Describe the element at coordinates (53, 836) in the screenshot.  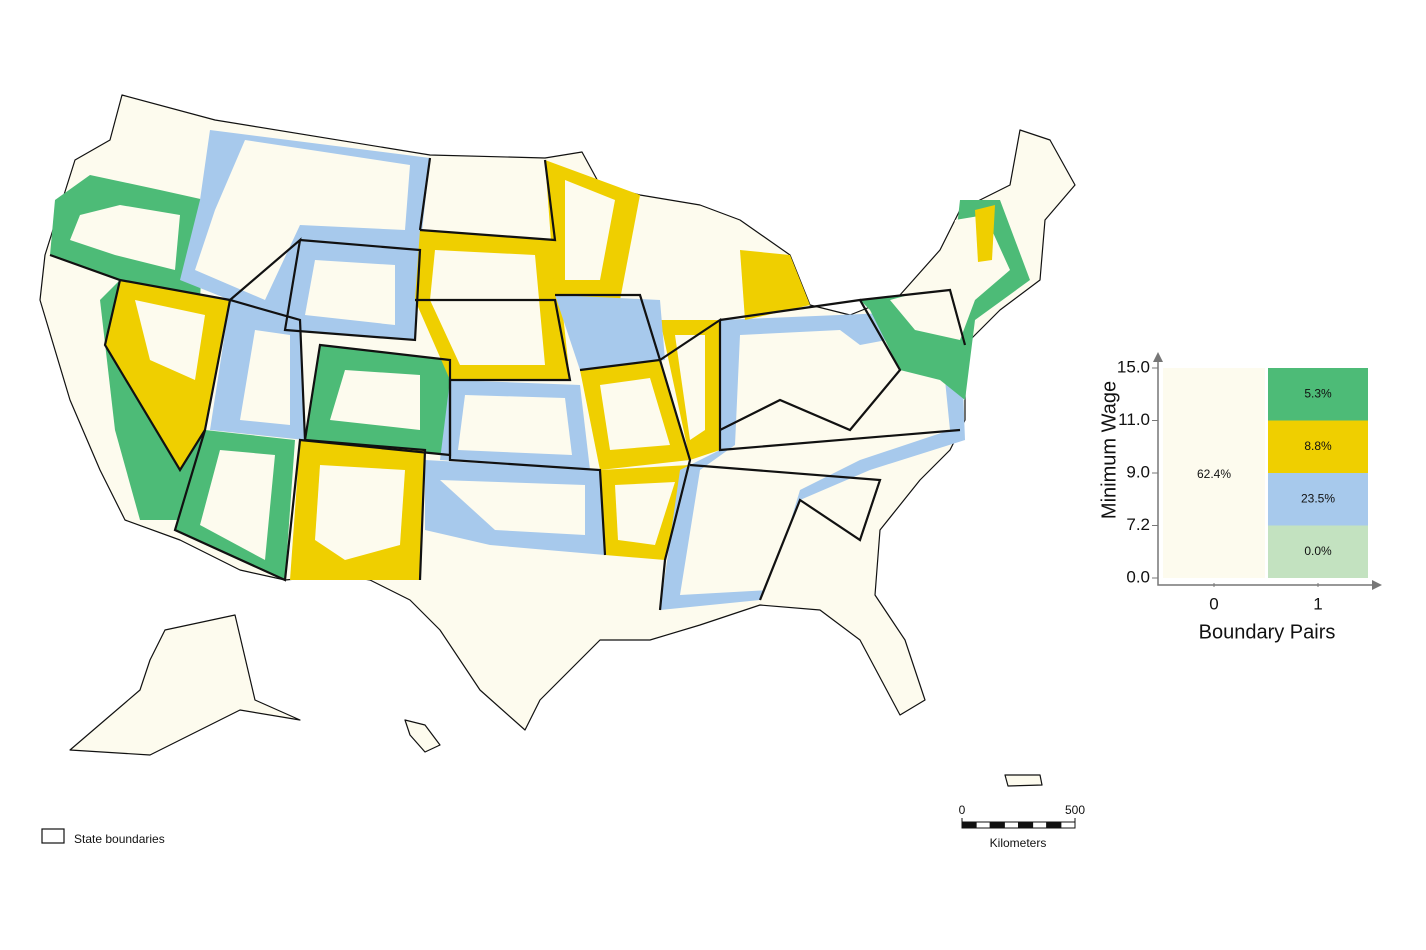
I see `legend-swatch` at that location.